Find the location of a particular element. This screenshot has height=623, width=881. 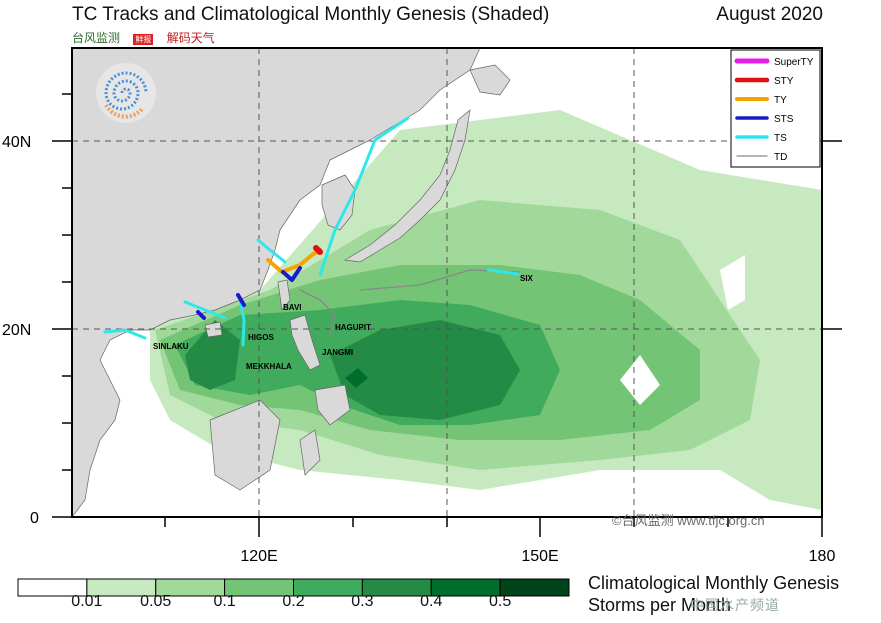

track-sts-bavi is located at coordinates (291, 274).